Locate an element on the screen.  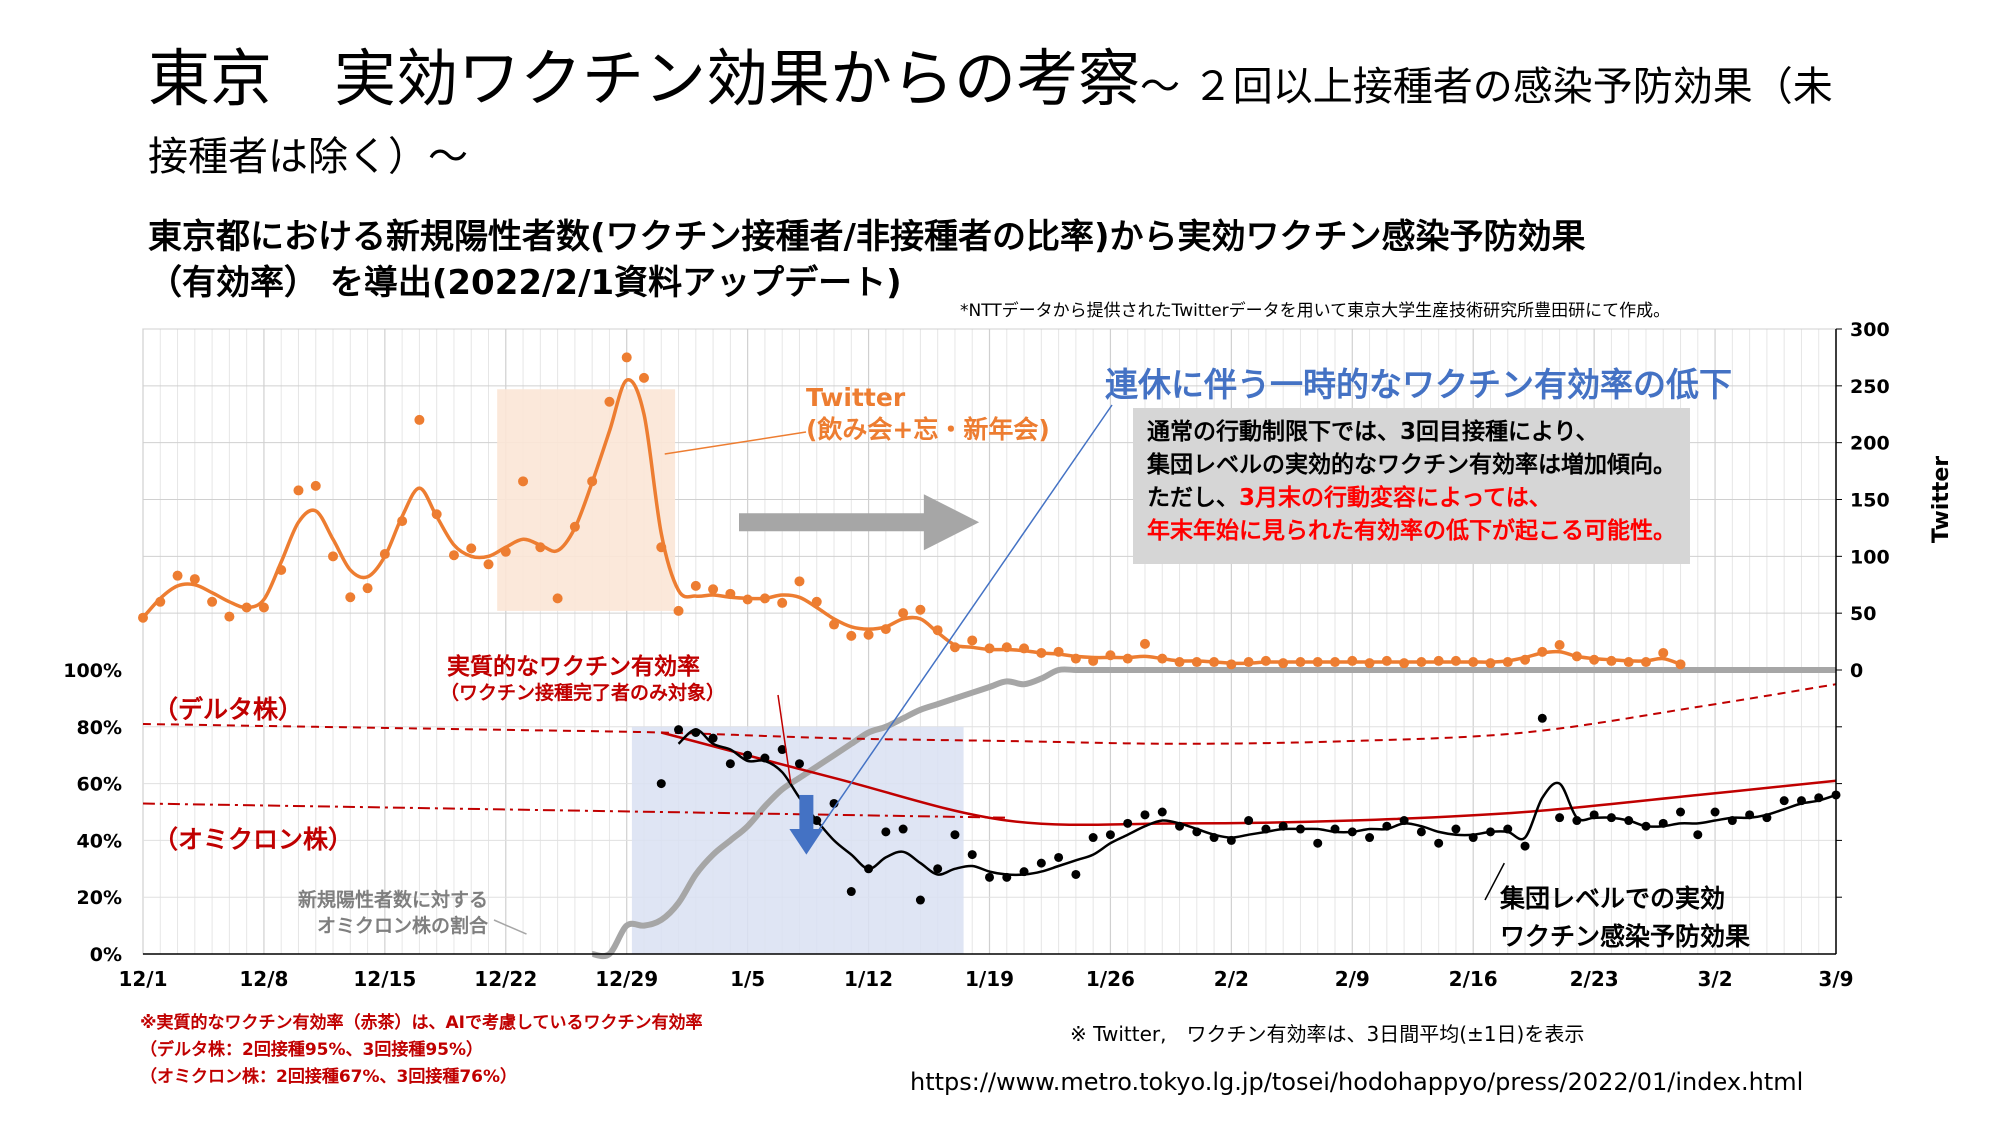
group-efficacy-label: 集団レベルでの実効 ワクチン感染予防効果 is located at coordinates (1625, 918).